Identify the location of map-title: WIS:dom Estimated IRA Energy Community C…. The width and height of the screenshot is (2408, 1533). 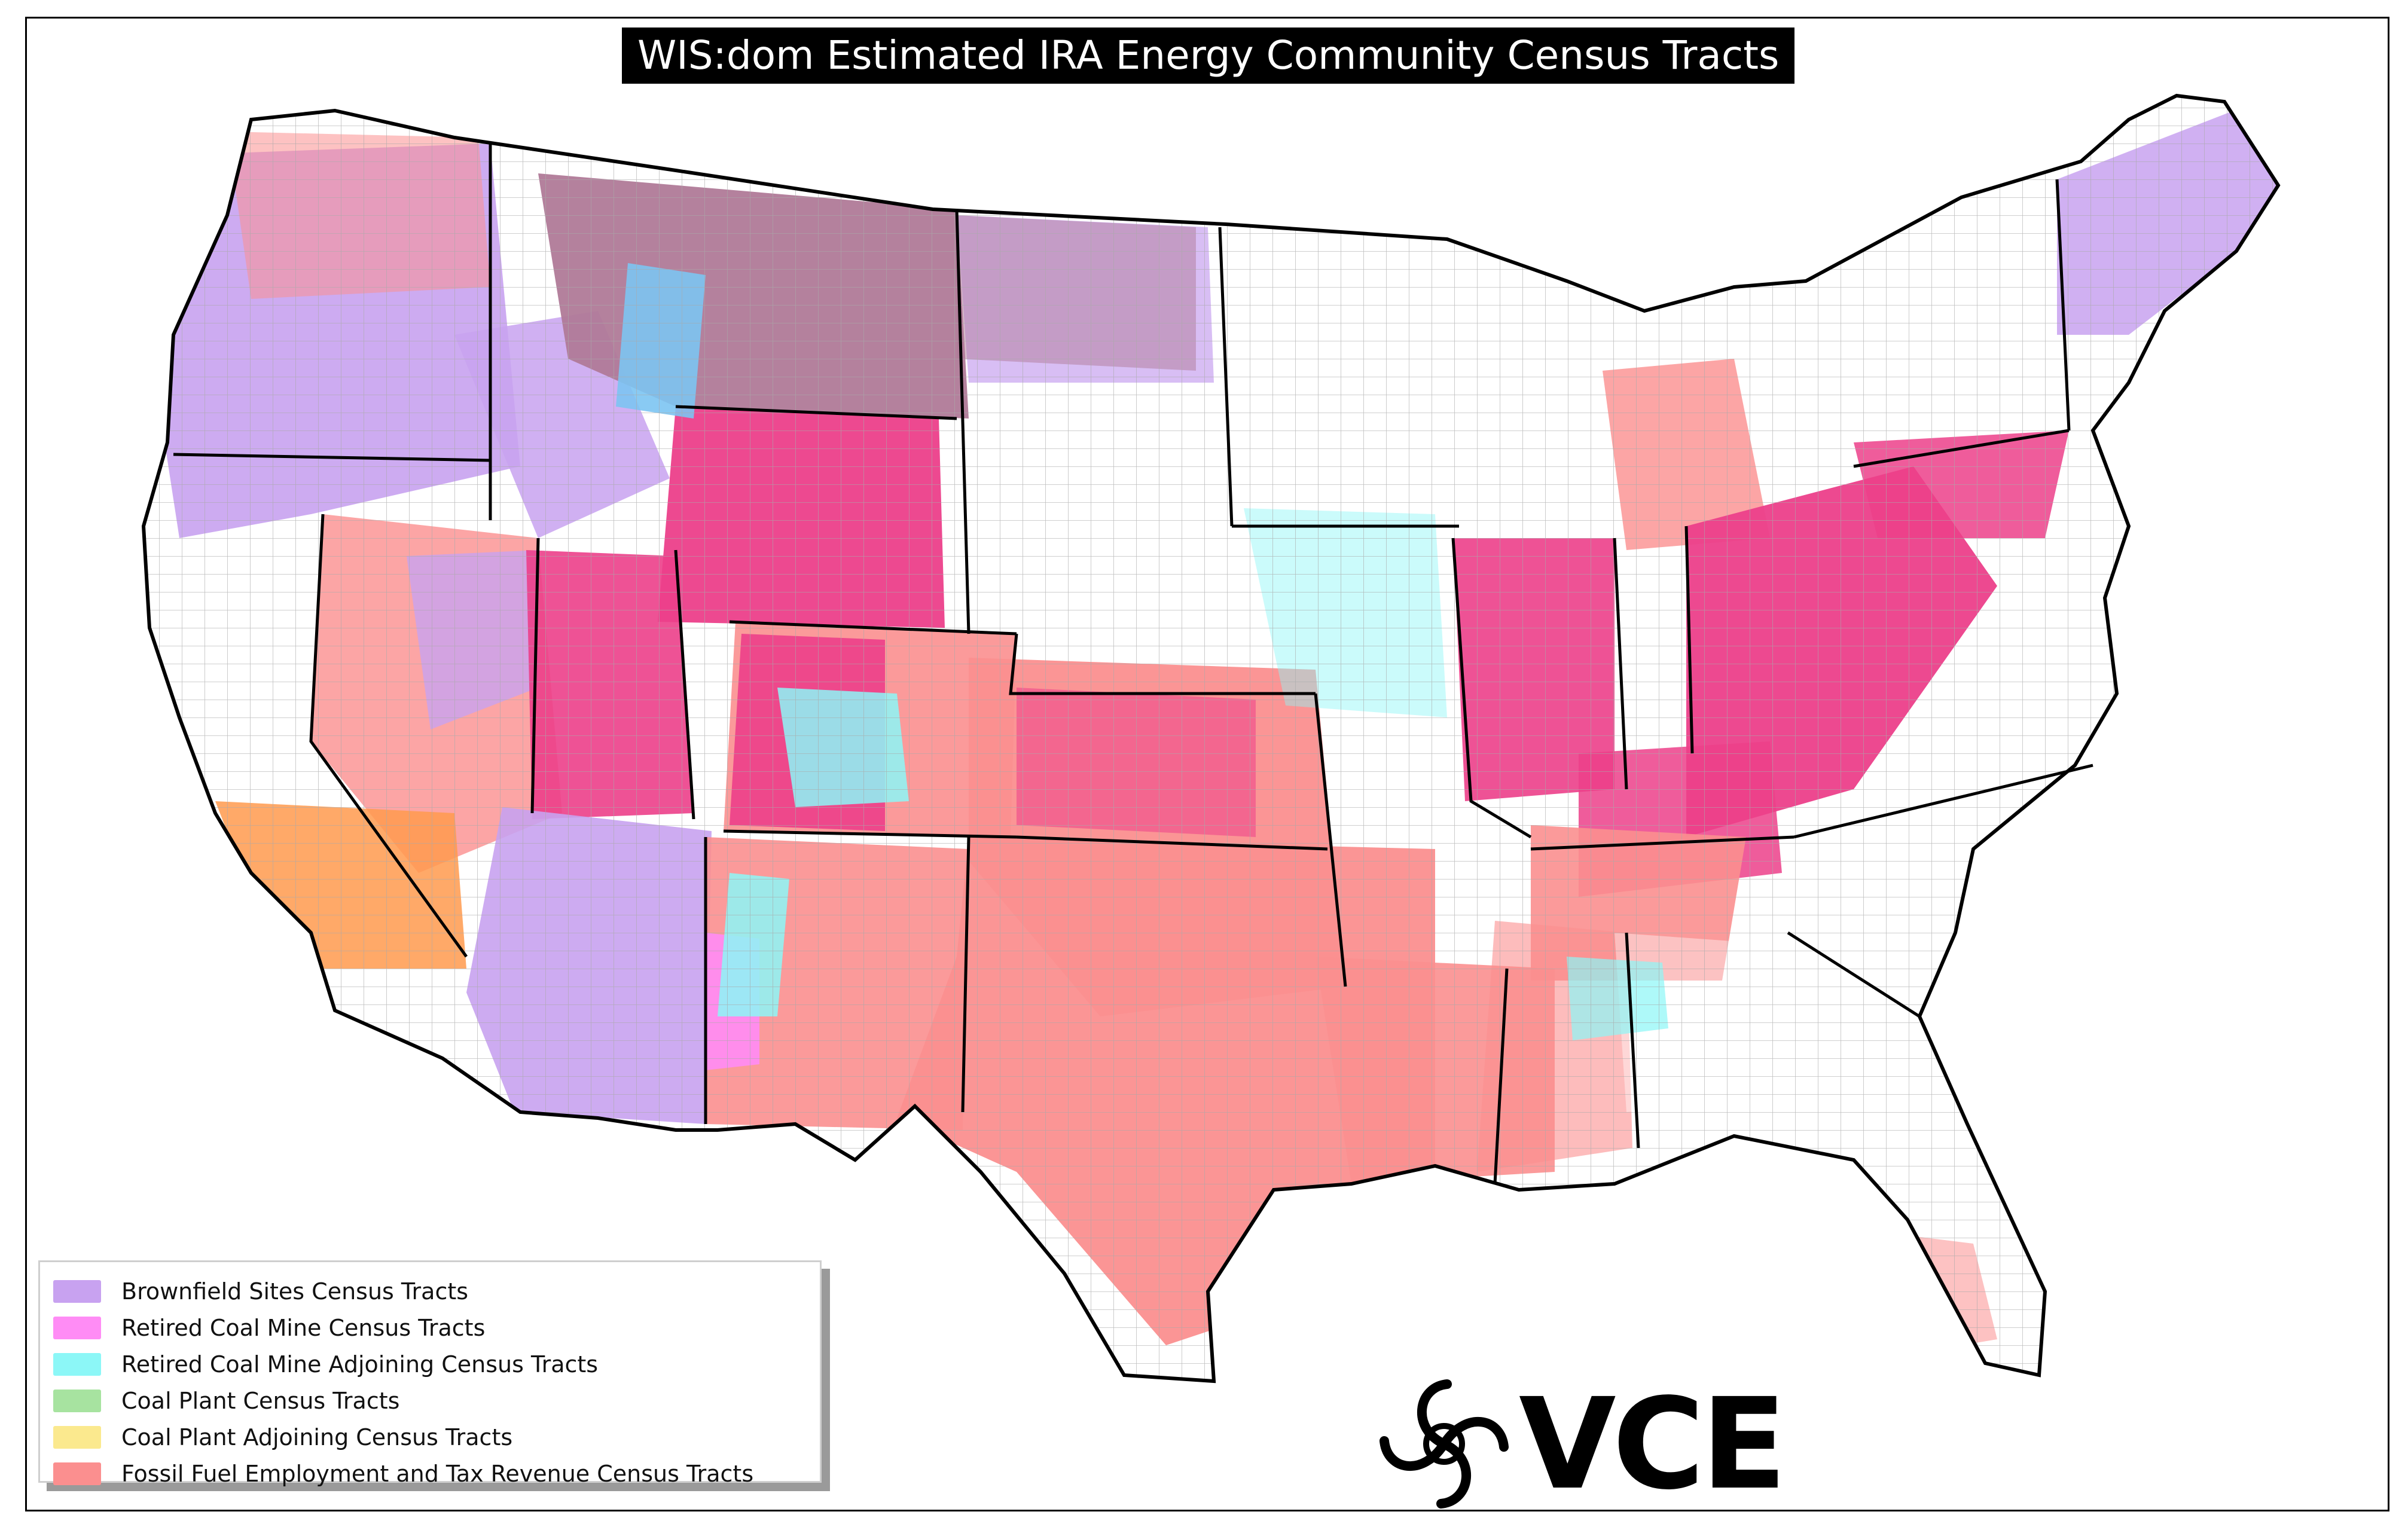
(1208, 56).